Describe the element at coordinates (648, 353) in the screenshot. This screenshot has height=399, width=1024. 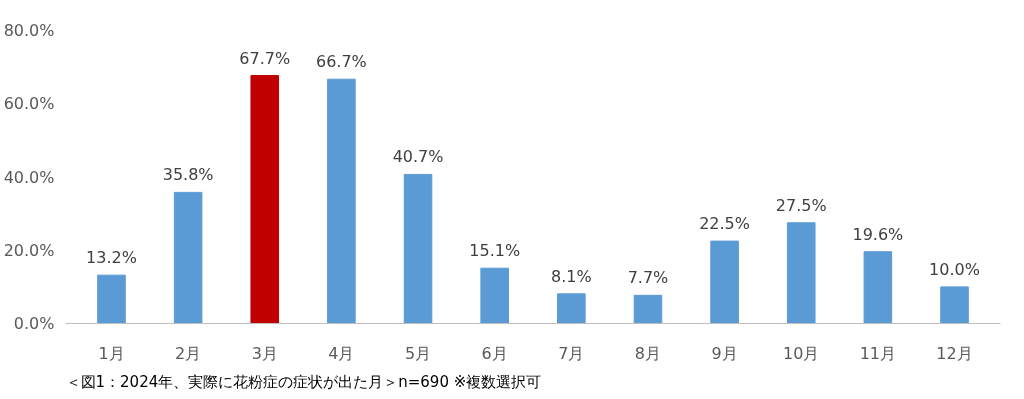
I see `x-tick-label: 8月` at that location.